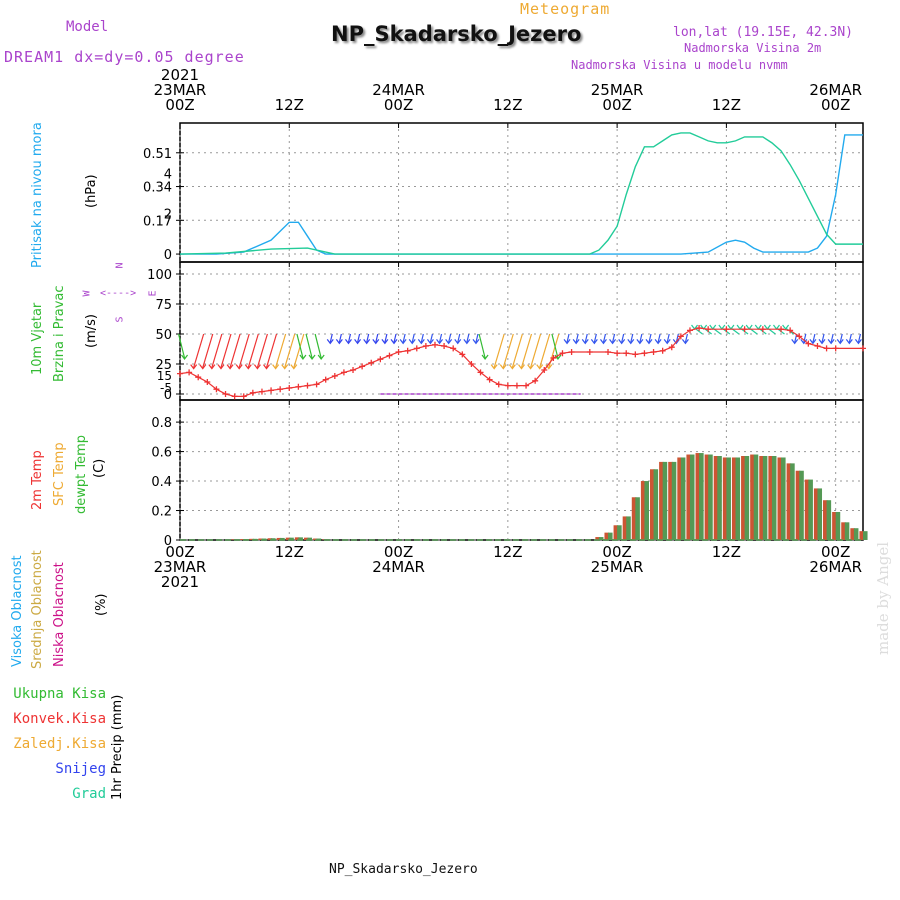 The image size is (900, 900). I want to click on bottom-time-label: 00Z 25MAR, so click(617, 567).